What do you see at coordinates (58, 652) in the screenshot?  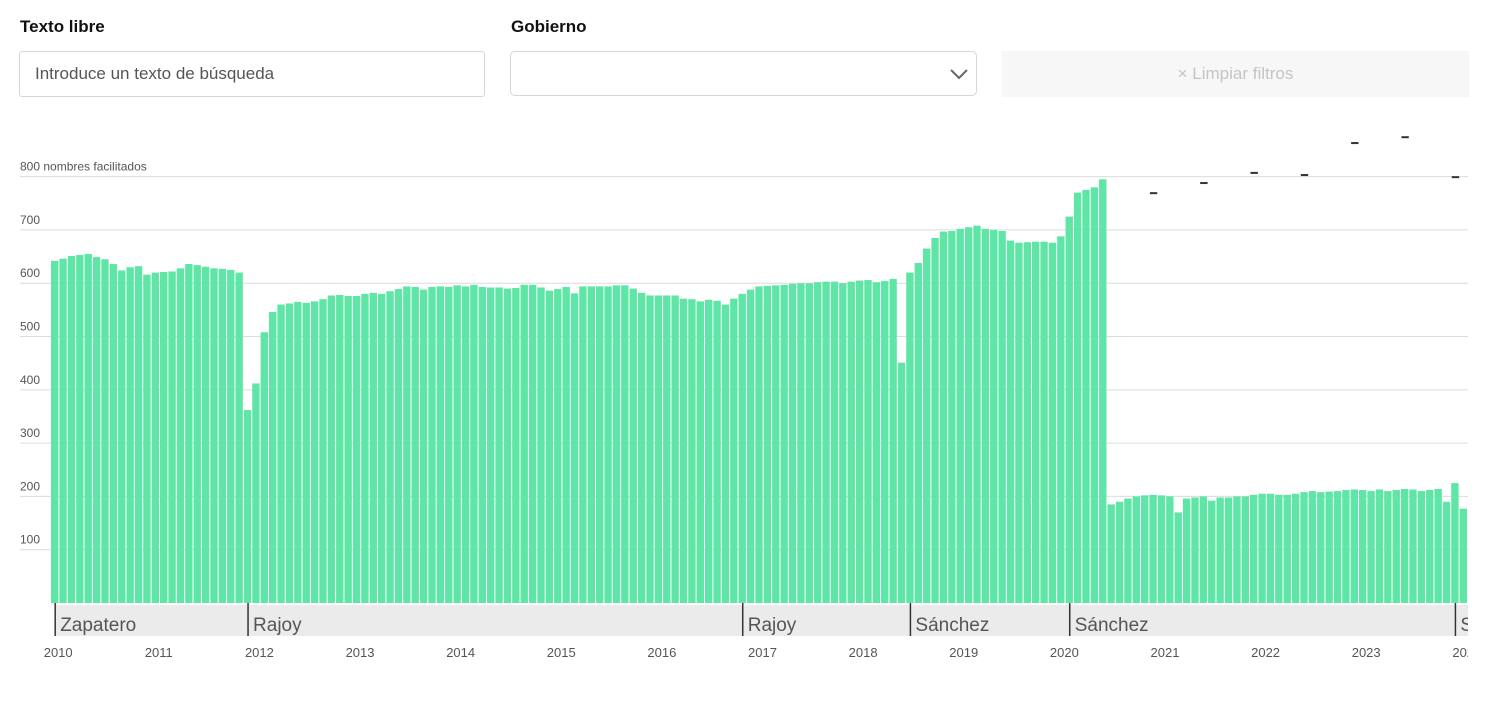 I see `x-tick-label: 2010` at bounding box center [58, 652].